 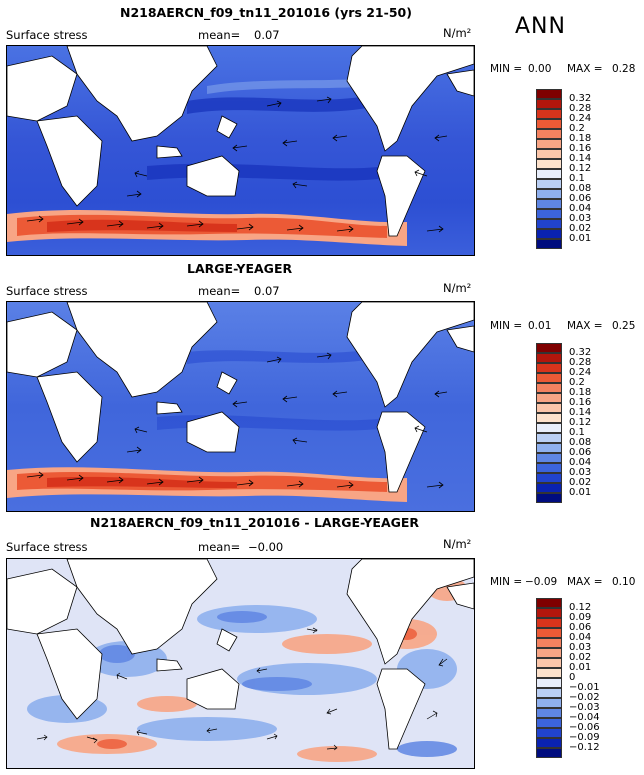 I want to click on colorbar-label: −0.12, so click(x=584, y=747).